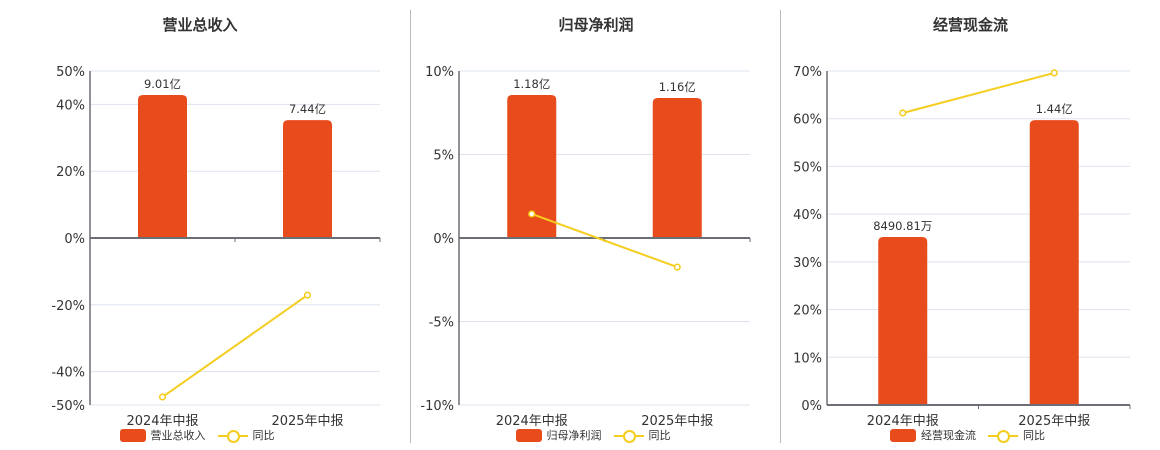 The height and width of the screenshot is (450, 1160). What do you see at coordinates (443, 156) in the screenshot?
I see `y-tick-label: 5%` at bounding box center [443, 156].